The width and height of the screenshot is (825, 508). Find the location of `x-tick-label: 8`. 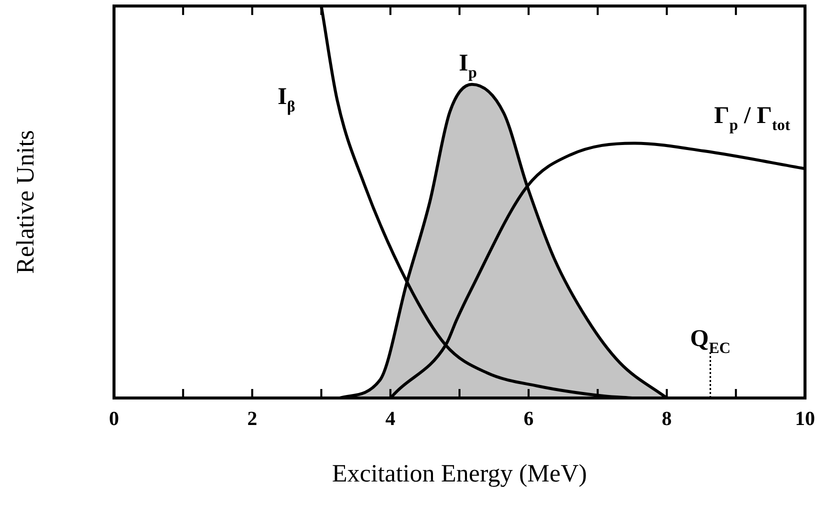

x-tick-label: 8 is located at coordinates (667, 419).